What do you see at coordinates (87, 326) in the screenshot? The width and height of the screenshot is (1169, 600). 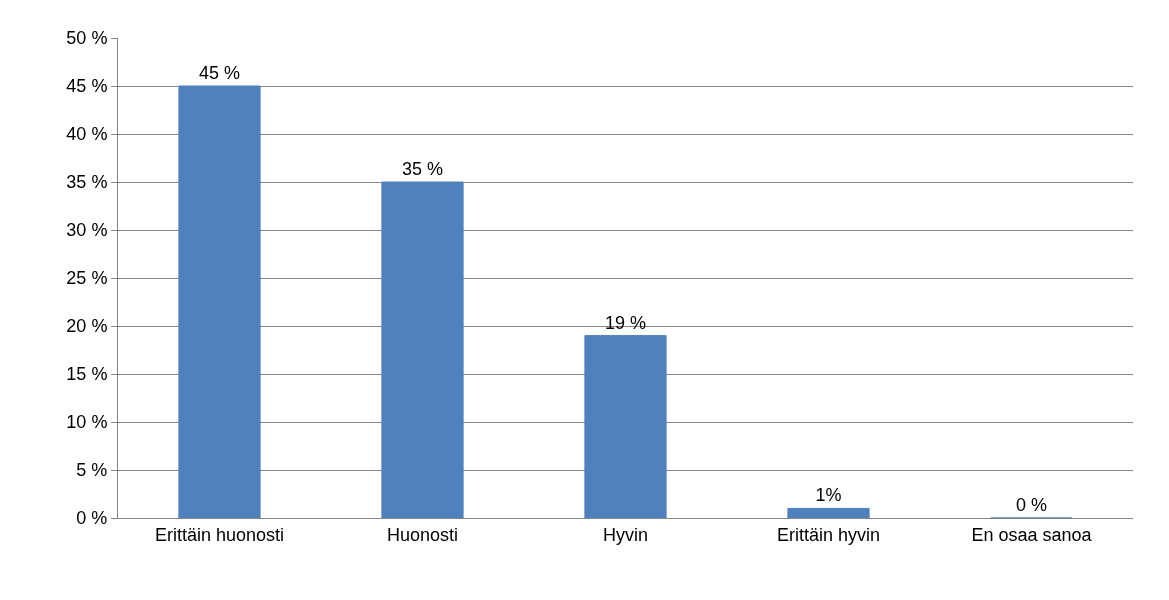 I see `y-tick-label: 20 %` at bounding box center [87, 326].